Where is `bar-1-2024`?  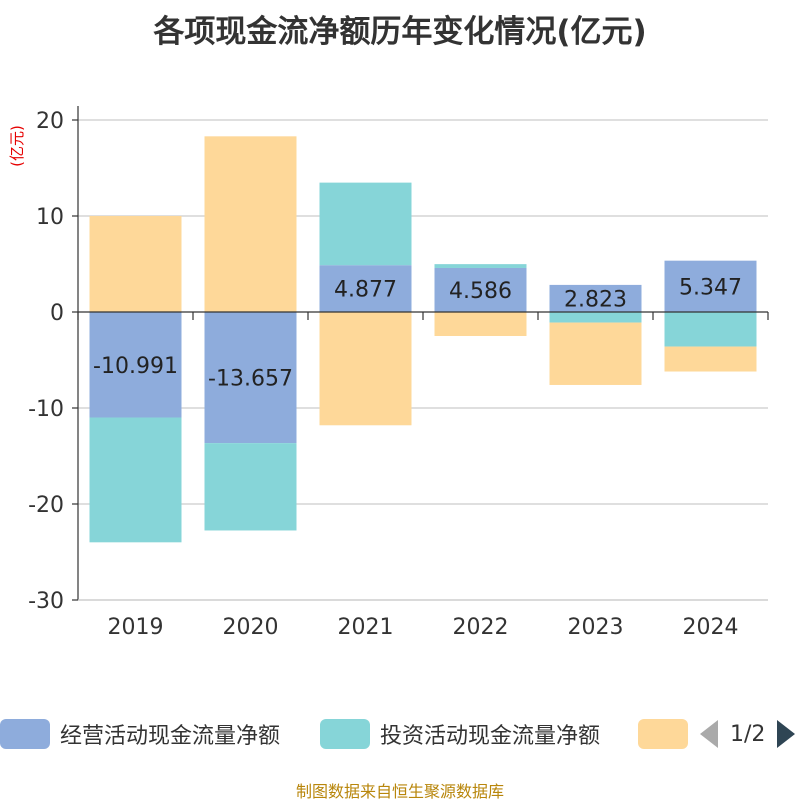 bar-1-2024 is located at coordinates (710, 329).